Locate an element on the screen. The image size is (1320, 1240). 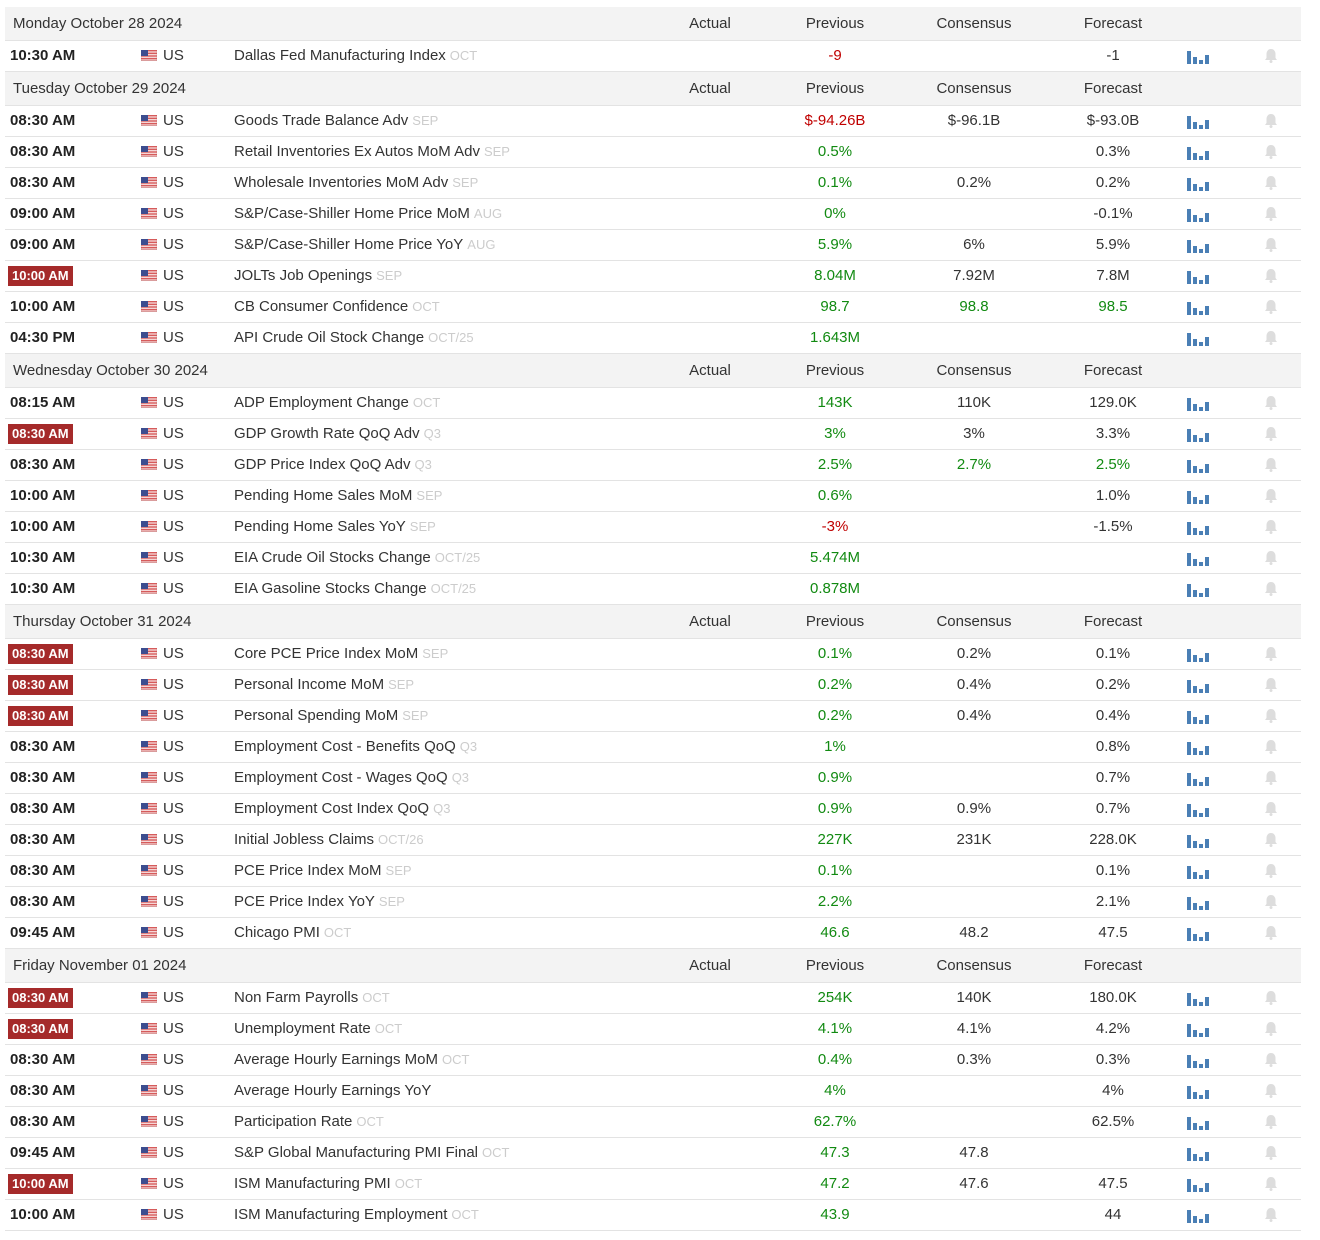
event-title: Non Farm Payrolls is located at coordinates (296, 997).